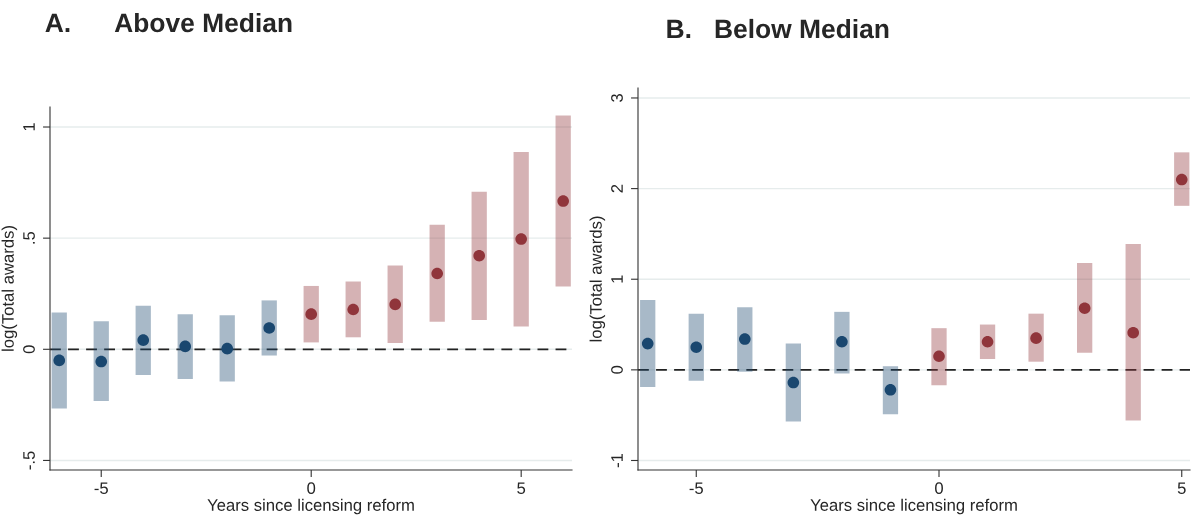 The image size is (1196, 522). I want to click on chart-title: B. Below Median, so click(778, 28).